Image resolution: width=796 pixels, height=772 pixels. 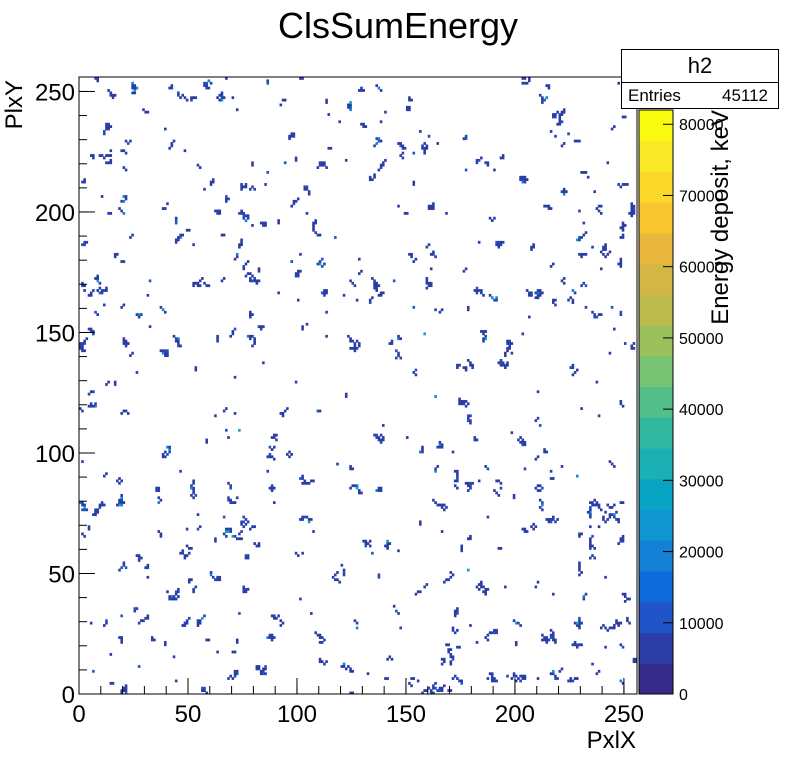 I want to click on entries-label: Entries, so click(x=654, y=95).